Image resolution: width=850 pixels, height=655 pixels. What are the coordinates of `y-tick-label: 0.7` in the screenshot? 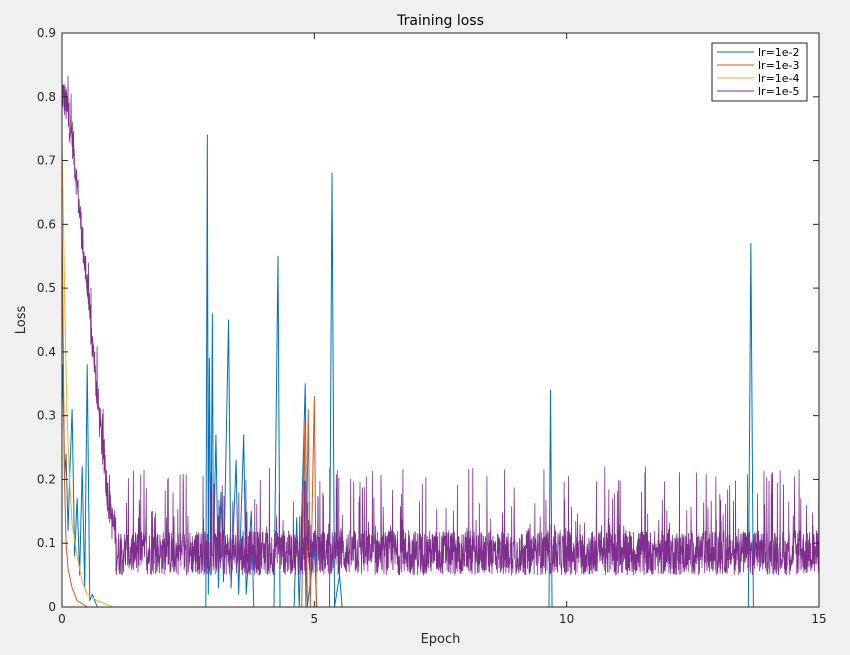 It's located at (46, 161).